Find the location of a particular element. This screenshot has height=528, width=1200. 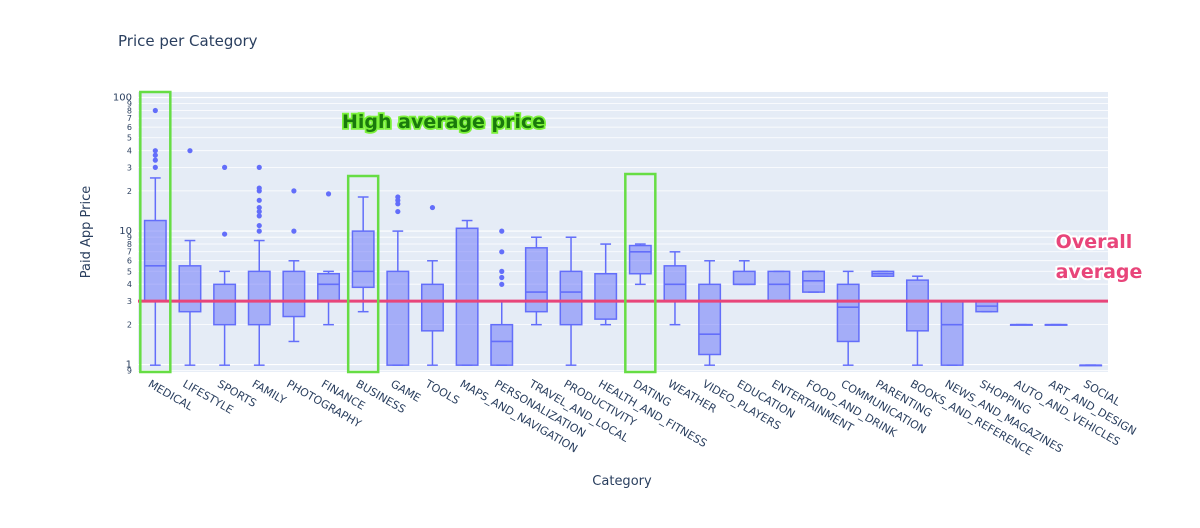

chart-title: Price per Category is located at coordinates (188, 41).